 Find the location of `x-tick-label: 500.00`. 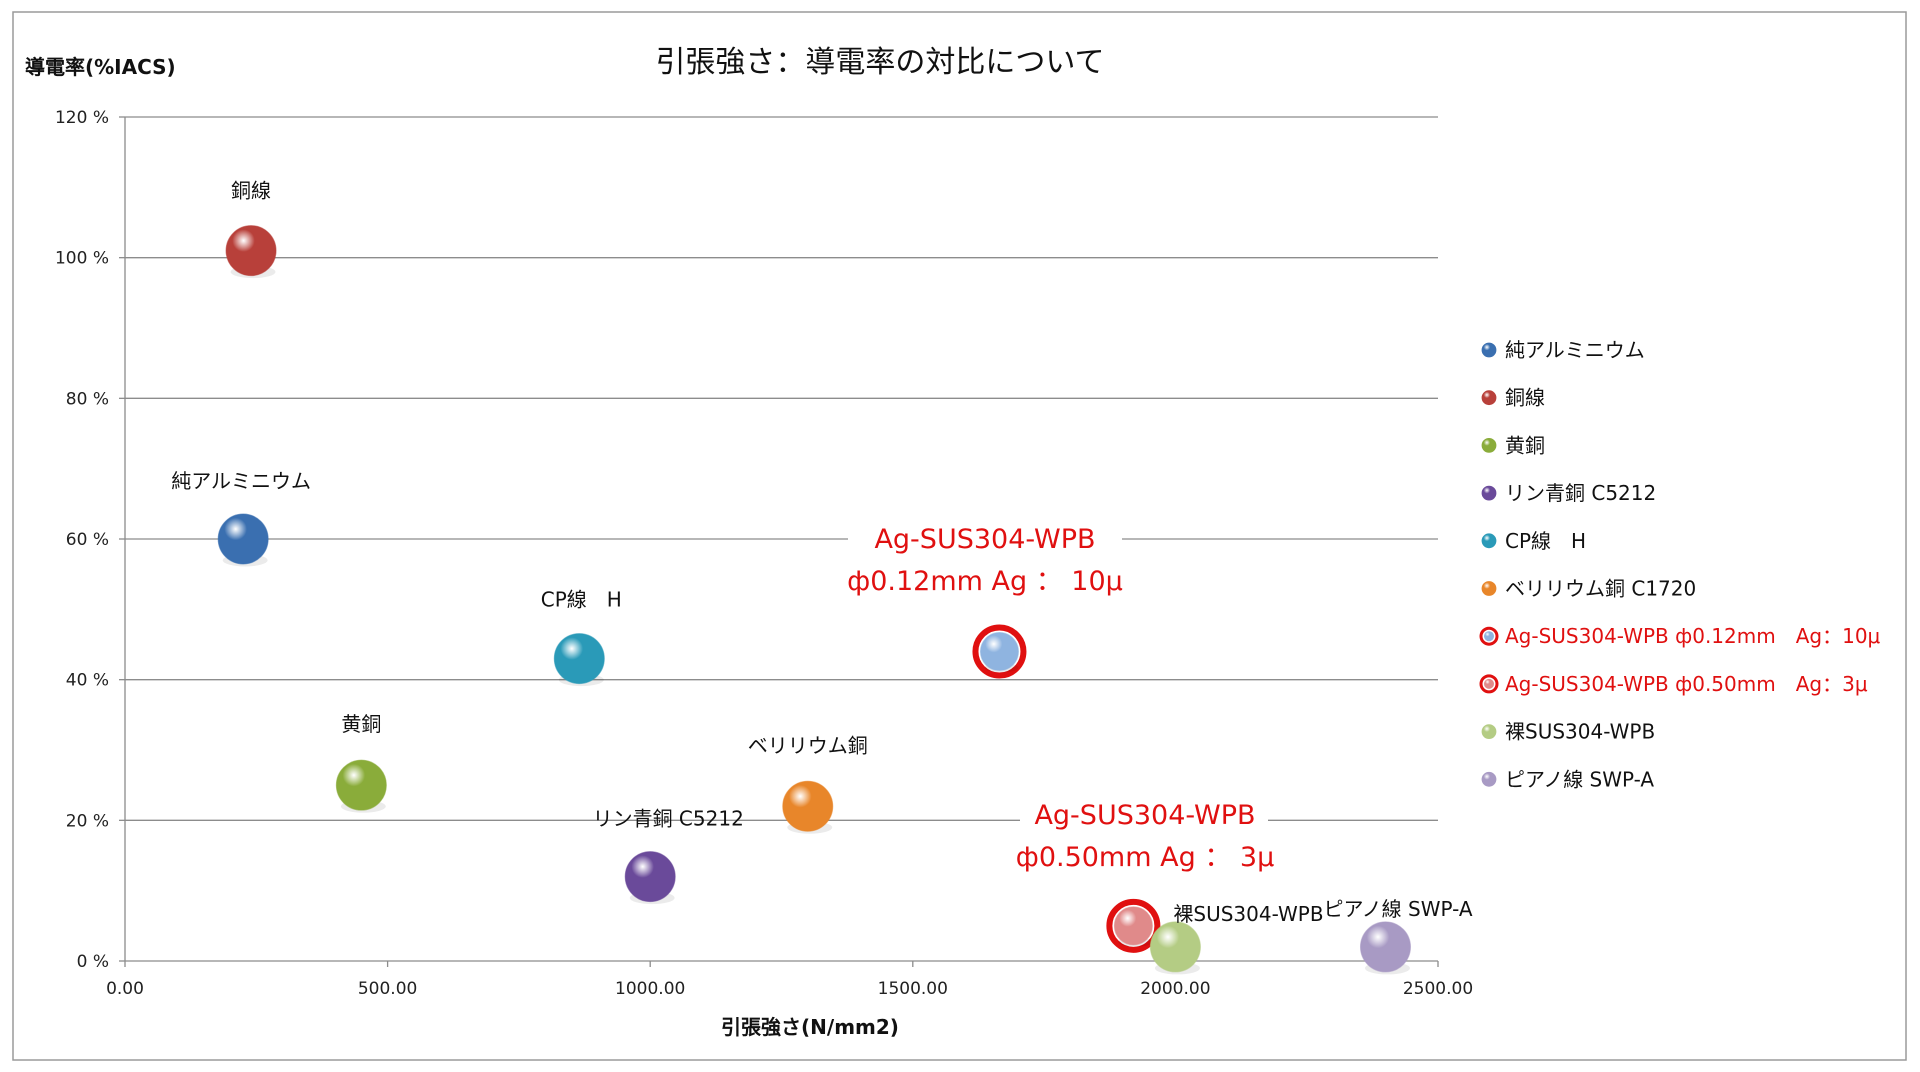

x-tick-label: 500.00 is located at coordinates (387, 989).